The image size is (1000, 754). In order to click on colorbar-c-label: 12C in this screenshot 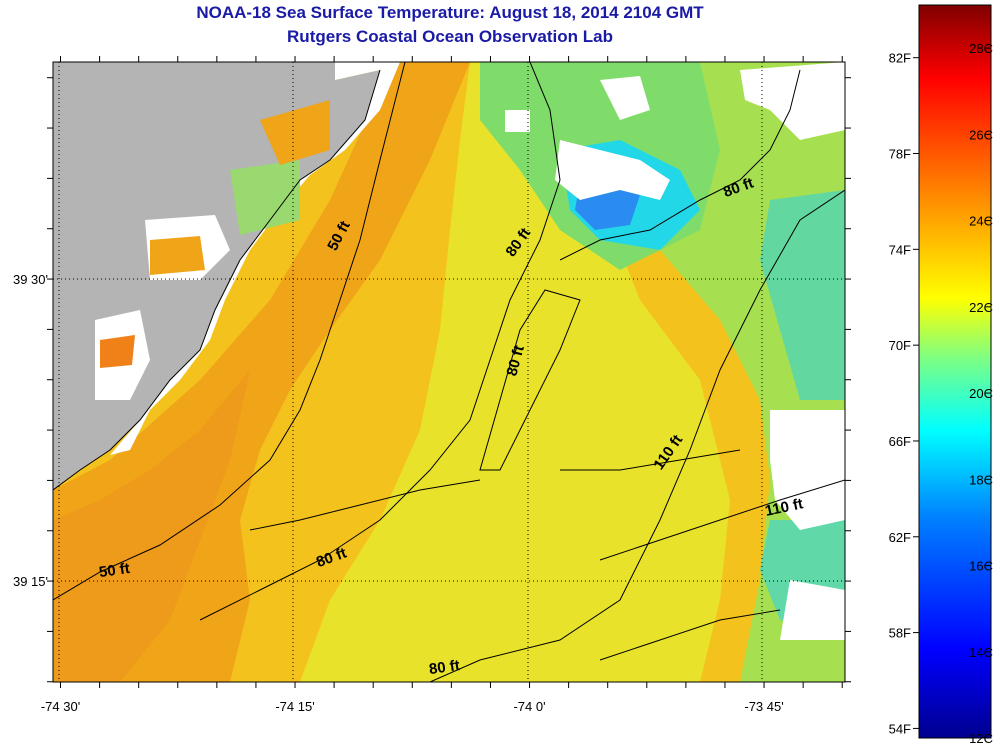, I will do `click(981, 738)`.